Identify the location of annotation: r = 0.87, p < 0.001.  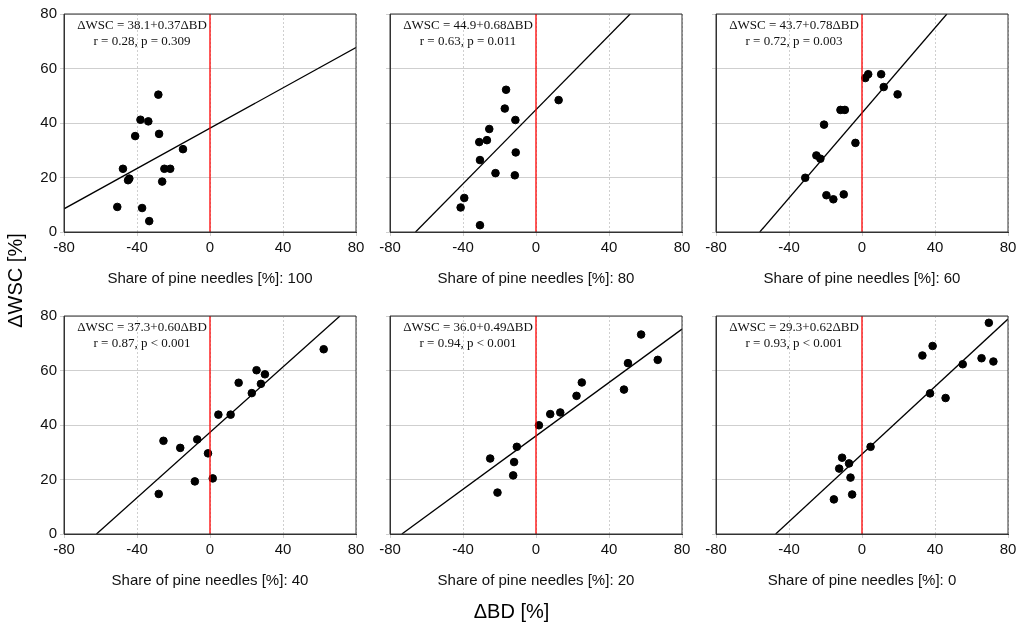
(142, 342).